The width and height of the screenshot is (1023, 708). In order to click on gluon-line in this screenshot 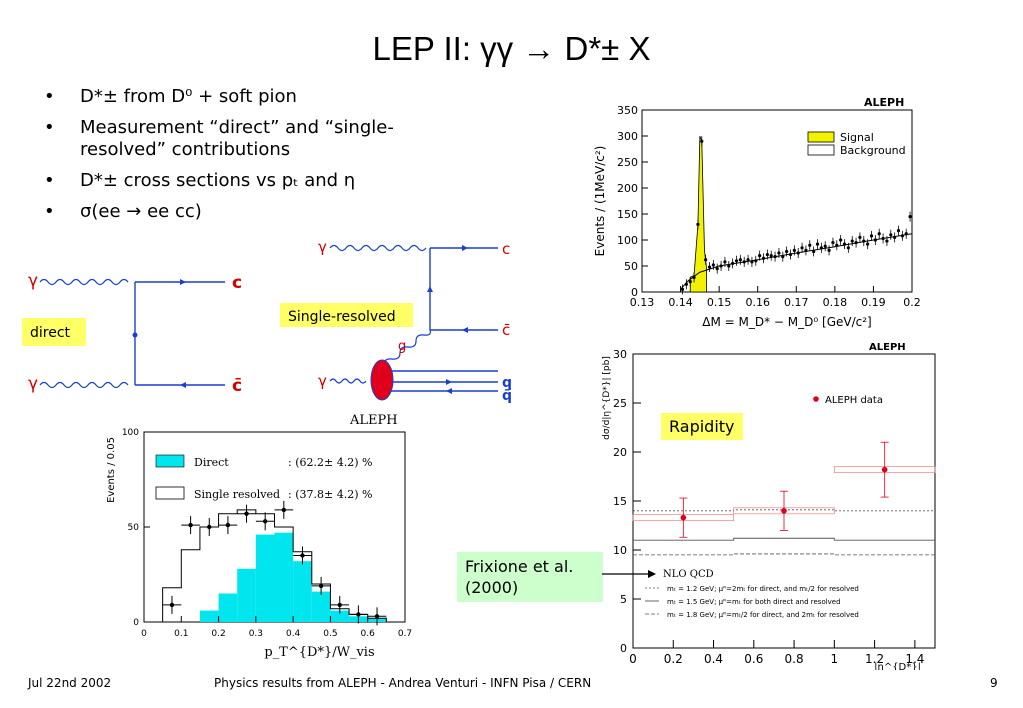, I will do `click(407, 347)`.